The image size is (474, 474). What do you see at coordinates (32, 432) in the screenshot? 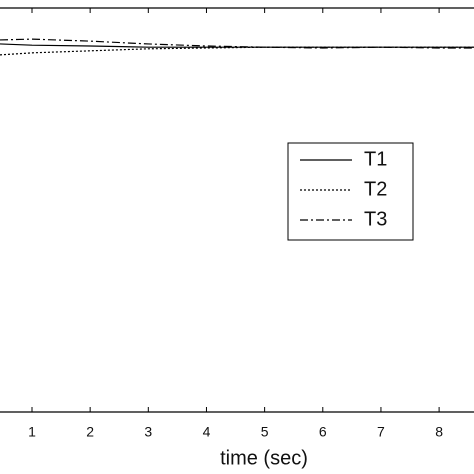
I see `x-tick-label: 1` at bounding box center [32, 432].